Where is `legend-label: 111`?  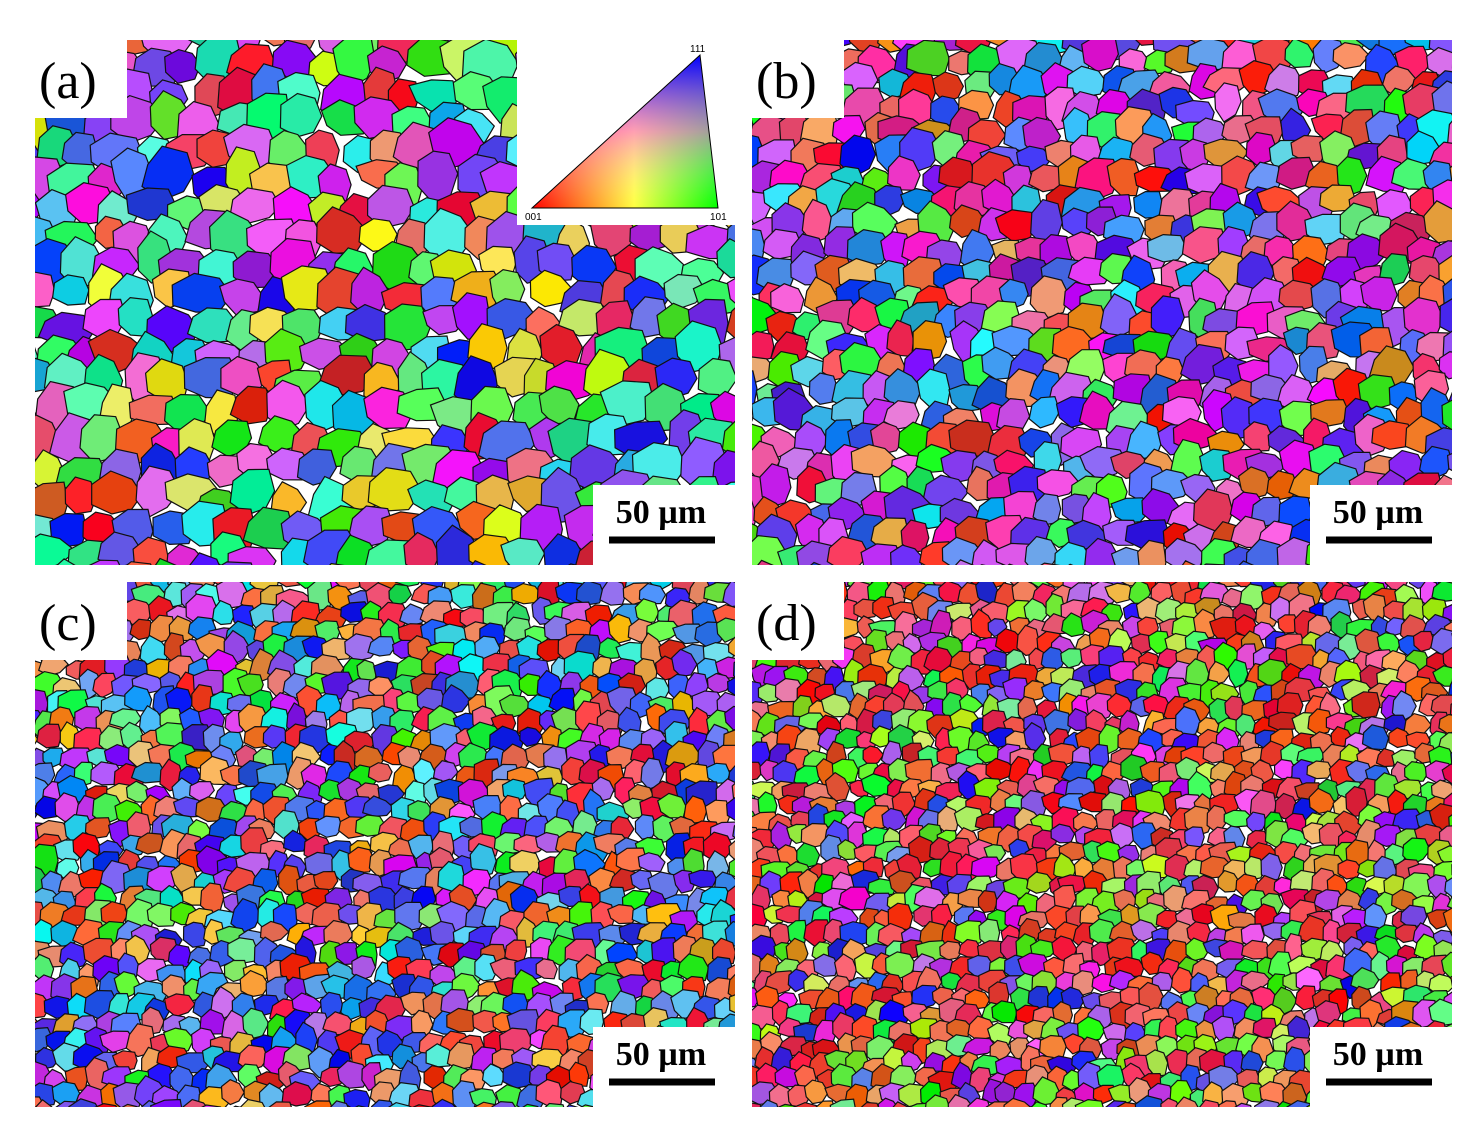 legend-label: 111 is located at coordinates (698, 49).